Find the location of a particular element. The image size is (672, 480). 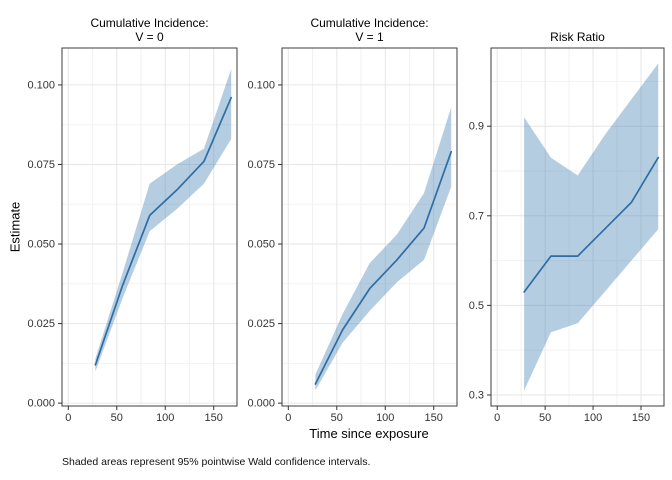

panel-title-v0: Cumulative Incidence: V = 0 is located at coordinates (149, 27).